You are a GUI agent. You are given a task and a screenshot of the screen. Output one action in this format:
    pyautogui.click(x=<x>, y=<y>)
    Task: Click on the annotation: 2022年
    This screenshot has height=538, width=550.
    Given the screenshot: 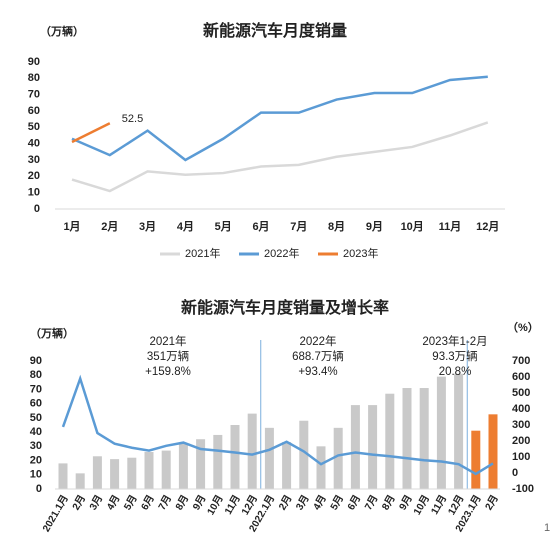 What is the action you would take?
    pyautogui.click(x=317, y=341)
    